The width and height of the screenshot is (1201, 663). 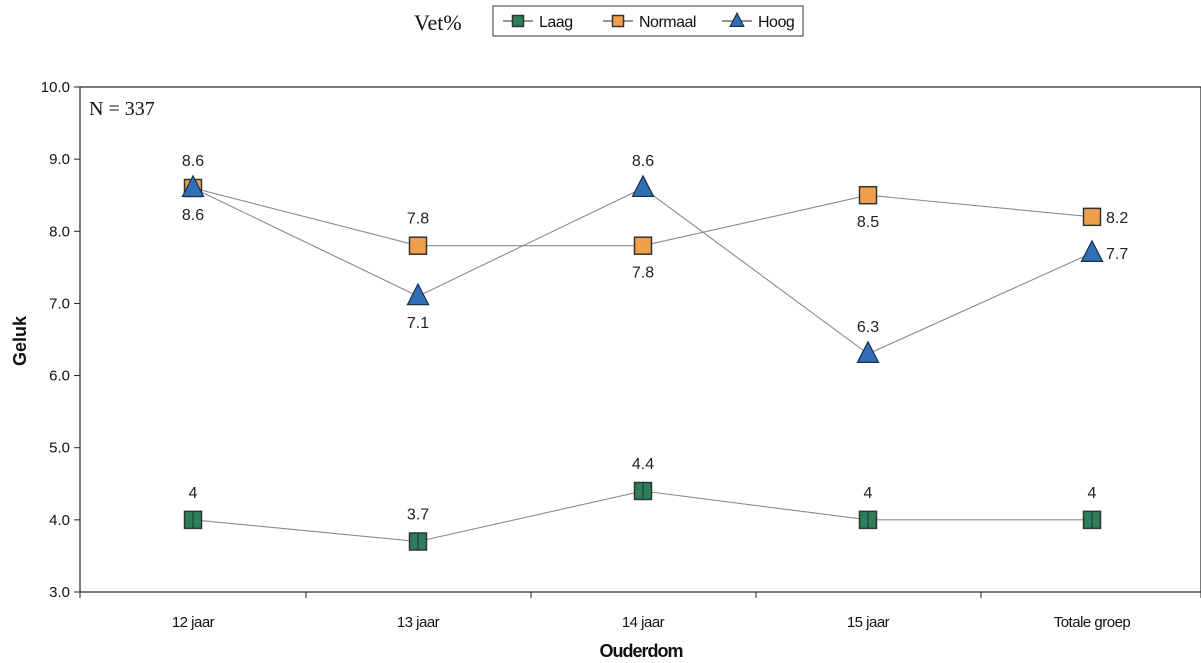 I want to click on x-tick-label: 14 jaar, so click(x=643, y=622).